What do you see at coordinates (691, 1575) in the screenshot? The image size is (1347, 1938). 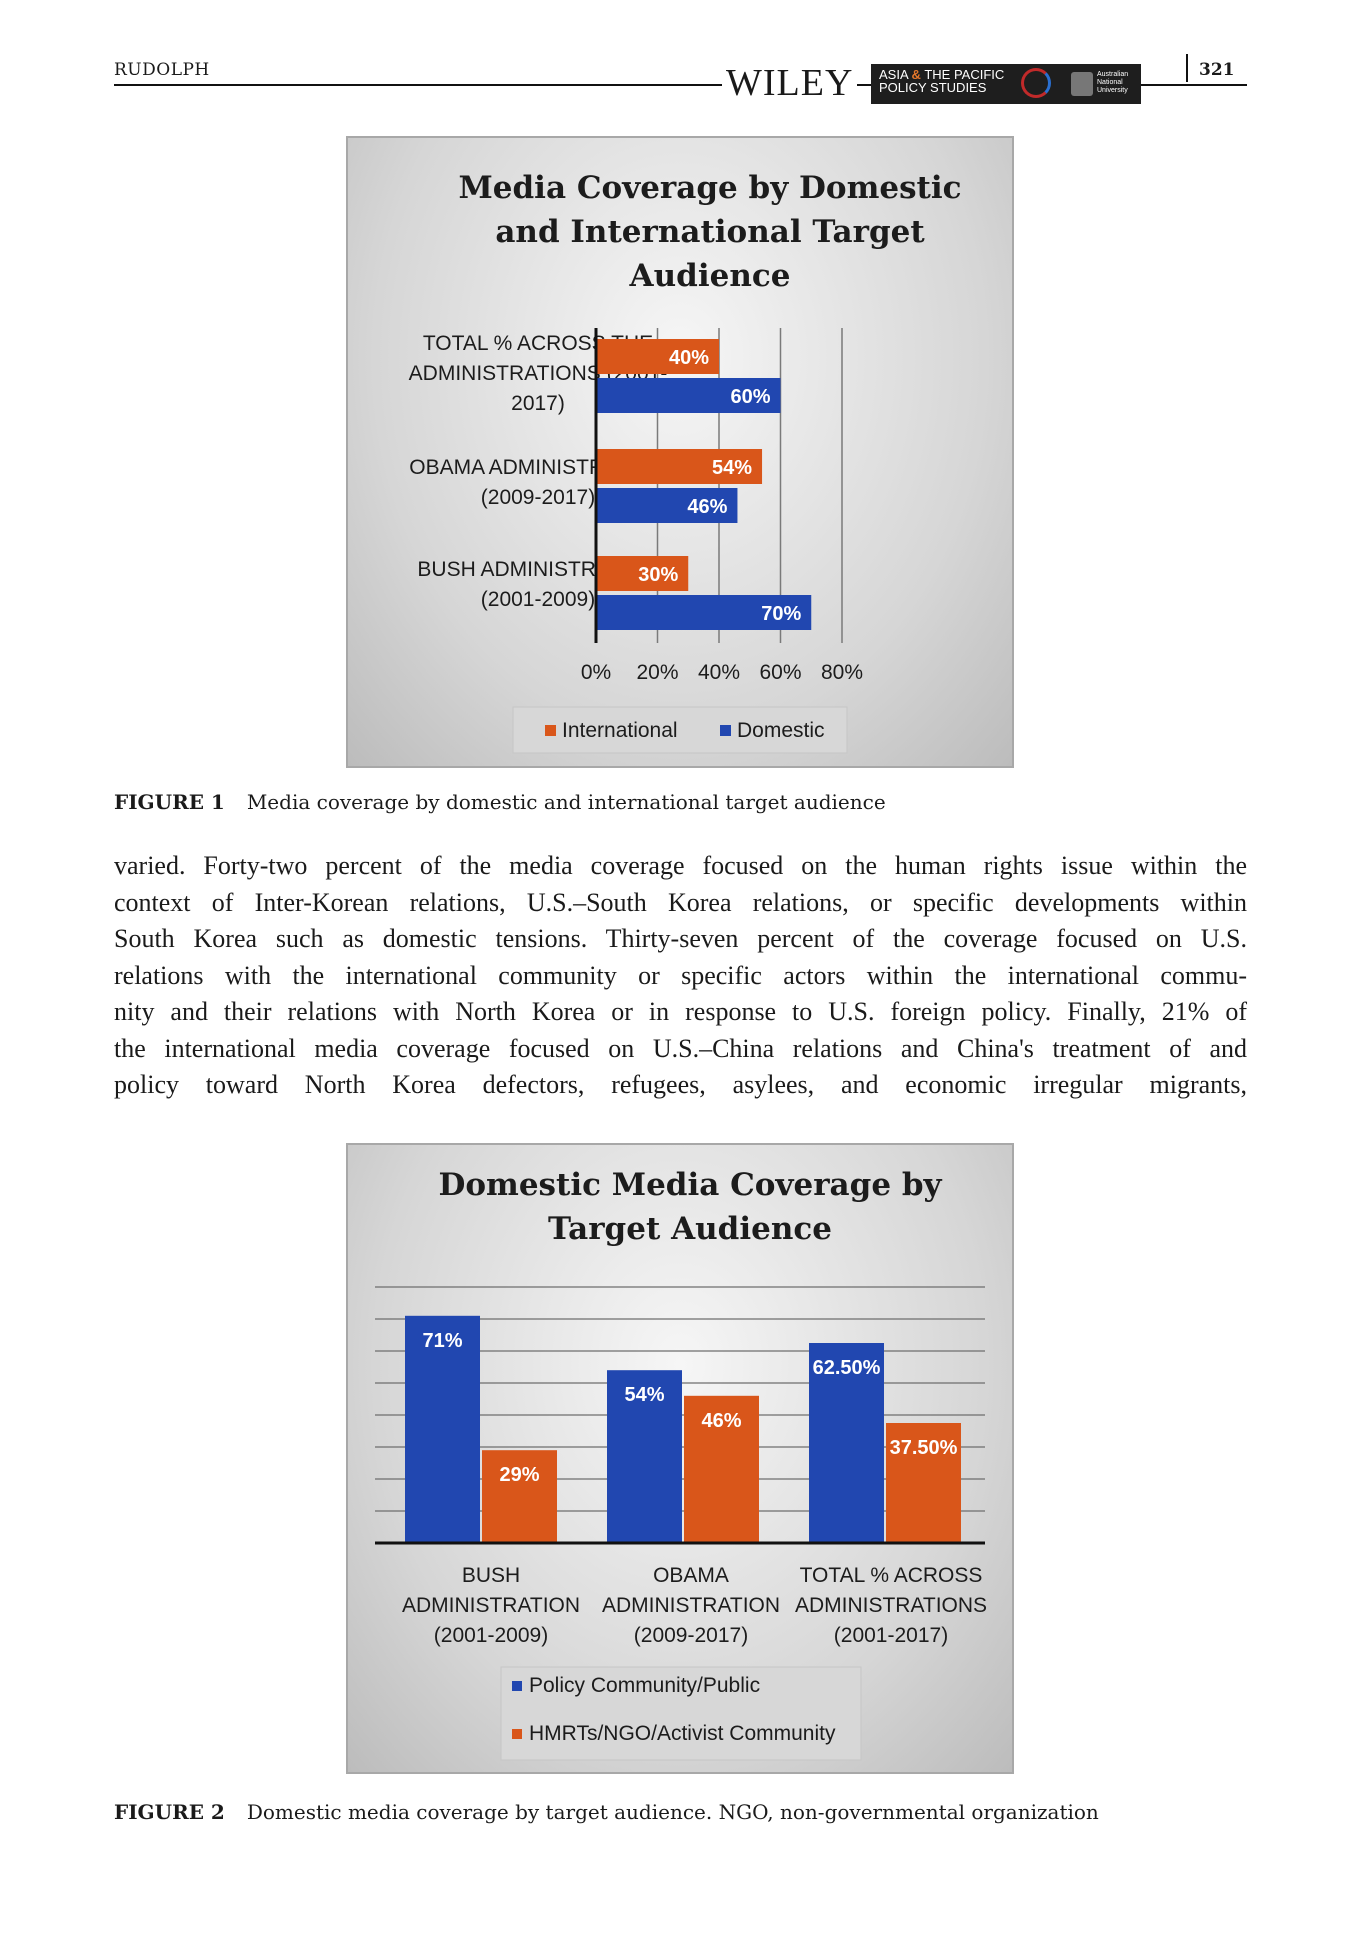 I see `category-label: OBAMA` at bounding box center [691, 1575].